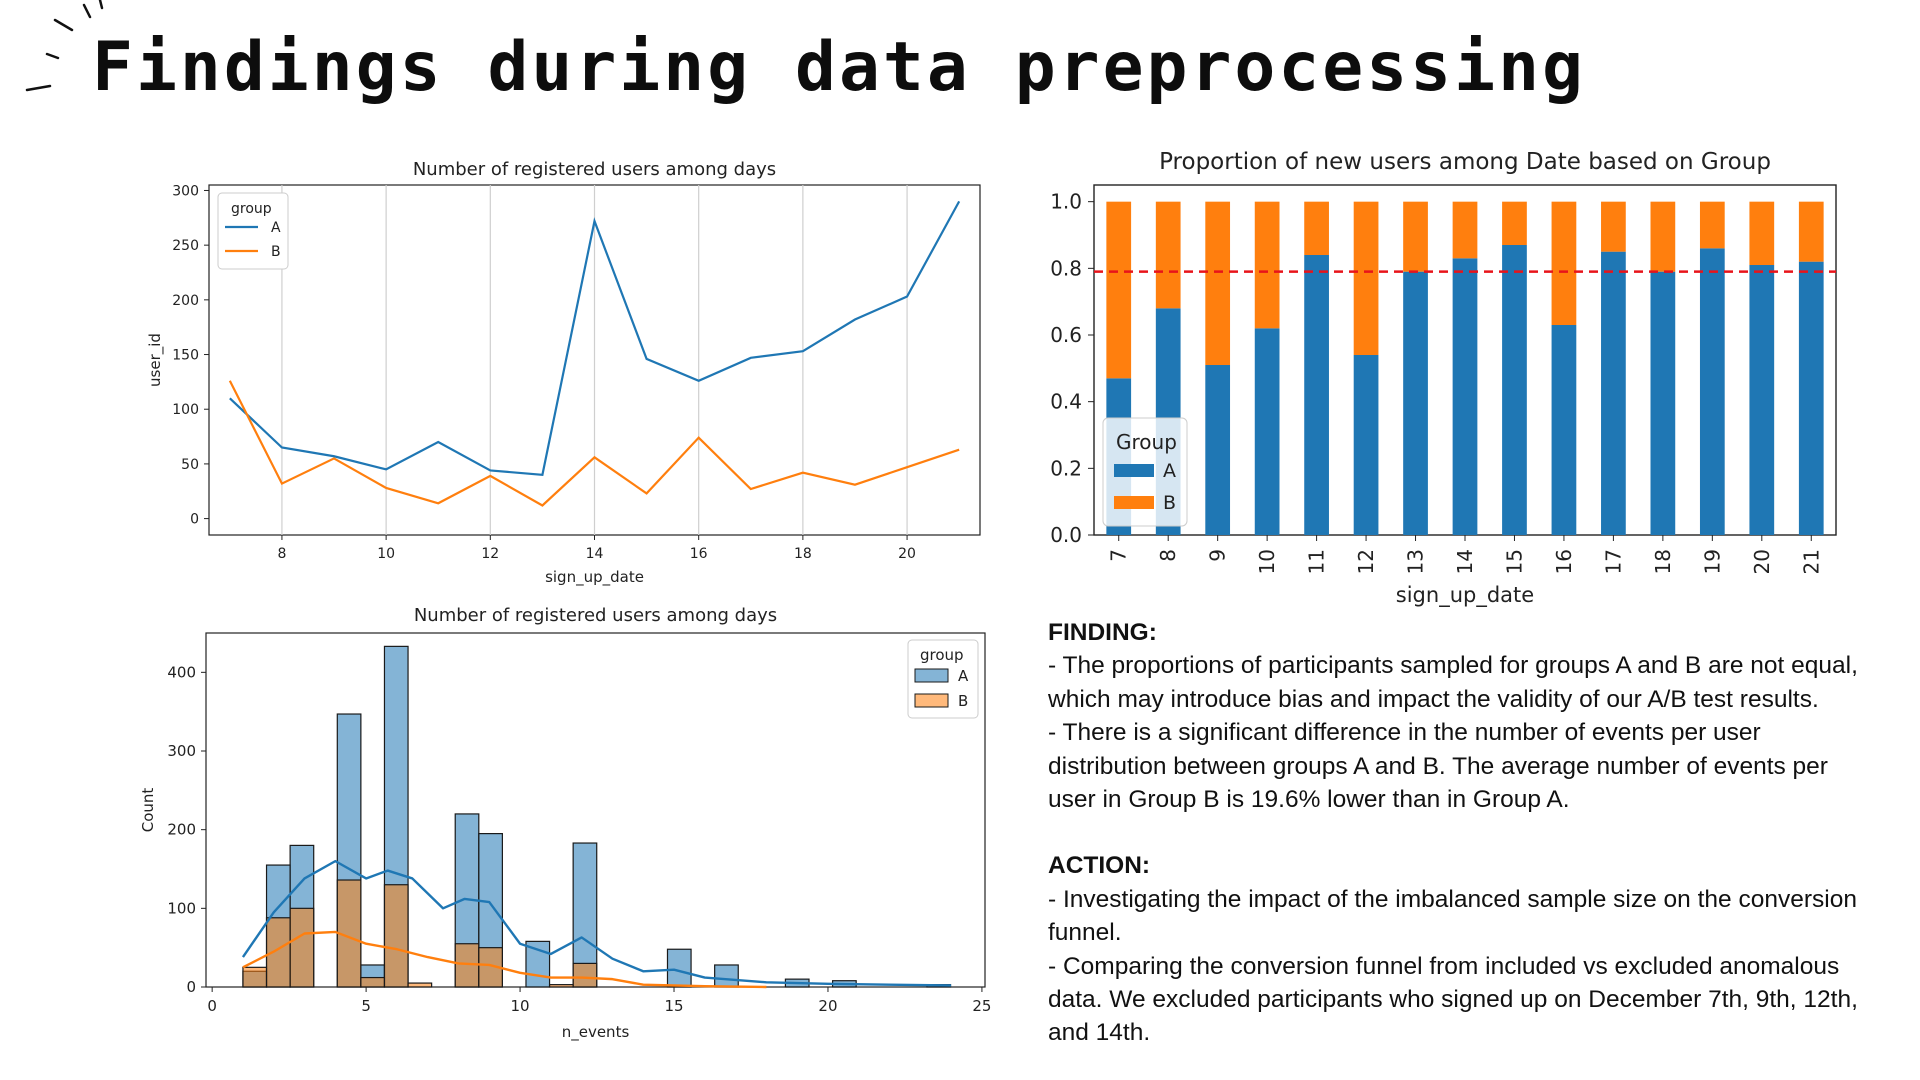 The image size is (1920, 1080). I want to click on legend-title: Group, so click(1146, 442).